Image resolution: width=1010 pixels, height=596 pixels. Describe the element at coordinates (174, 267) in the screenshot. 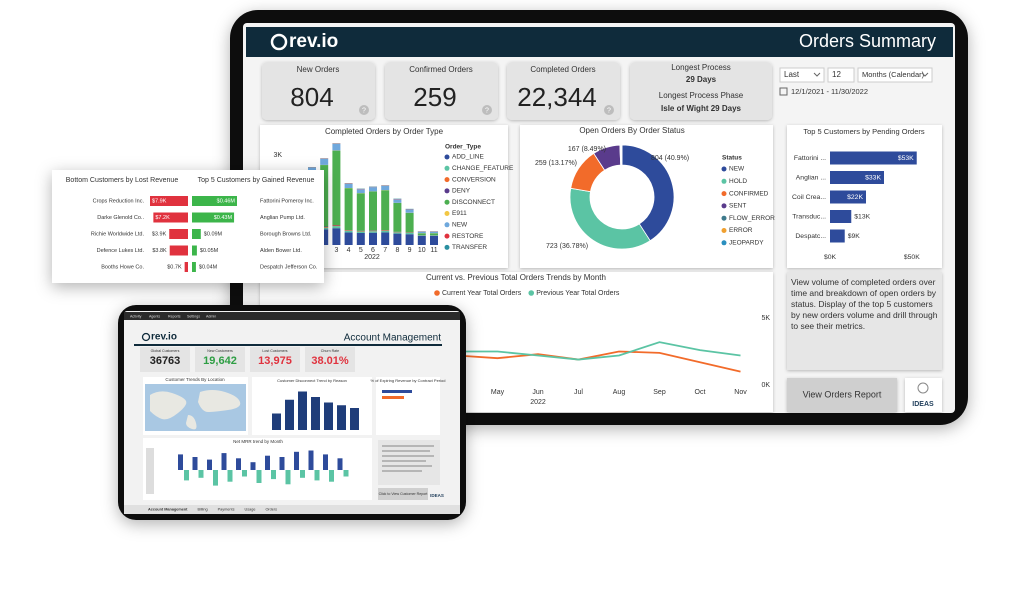

I see `data-label: $0.7K` at that location.